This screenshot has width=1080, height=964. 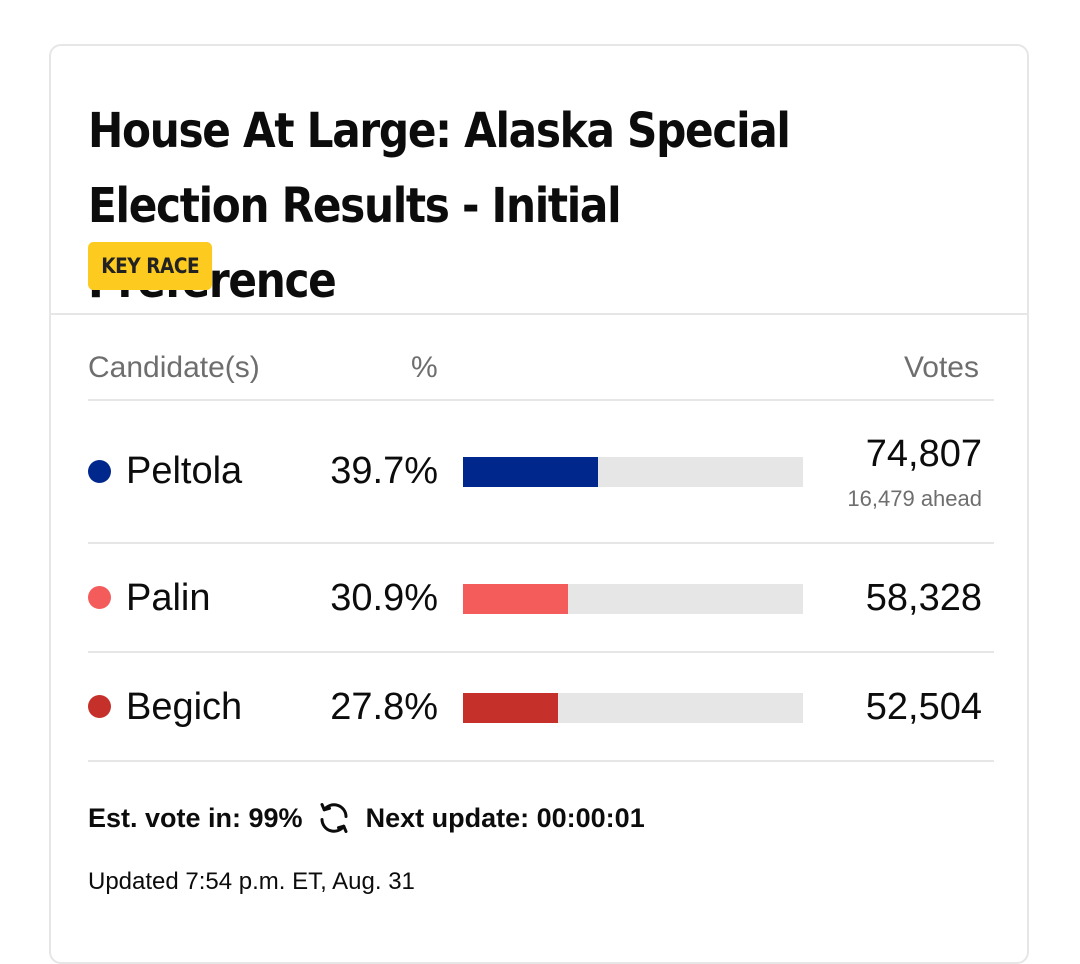 What do you see at coordinates (505, 818) in the screenshot?
I see `next-update-countdown: Next update: 00:00:01` at bounding box center [505, 818].